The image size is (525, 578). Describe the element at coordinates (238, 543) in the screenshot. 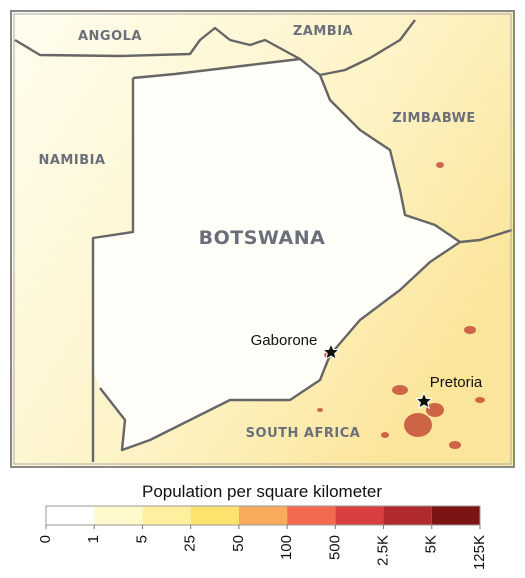

I see `legend-tick-label: 50` at that location.